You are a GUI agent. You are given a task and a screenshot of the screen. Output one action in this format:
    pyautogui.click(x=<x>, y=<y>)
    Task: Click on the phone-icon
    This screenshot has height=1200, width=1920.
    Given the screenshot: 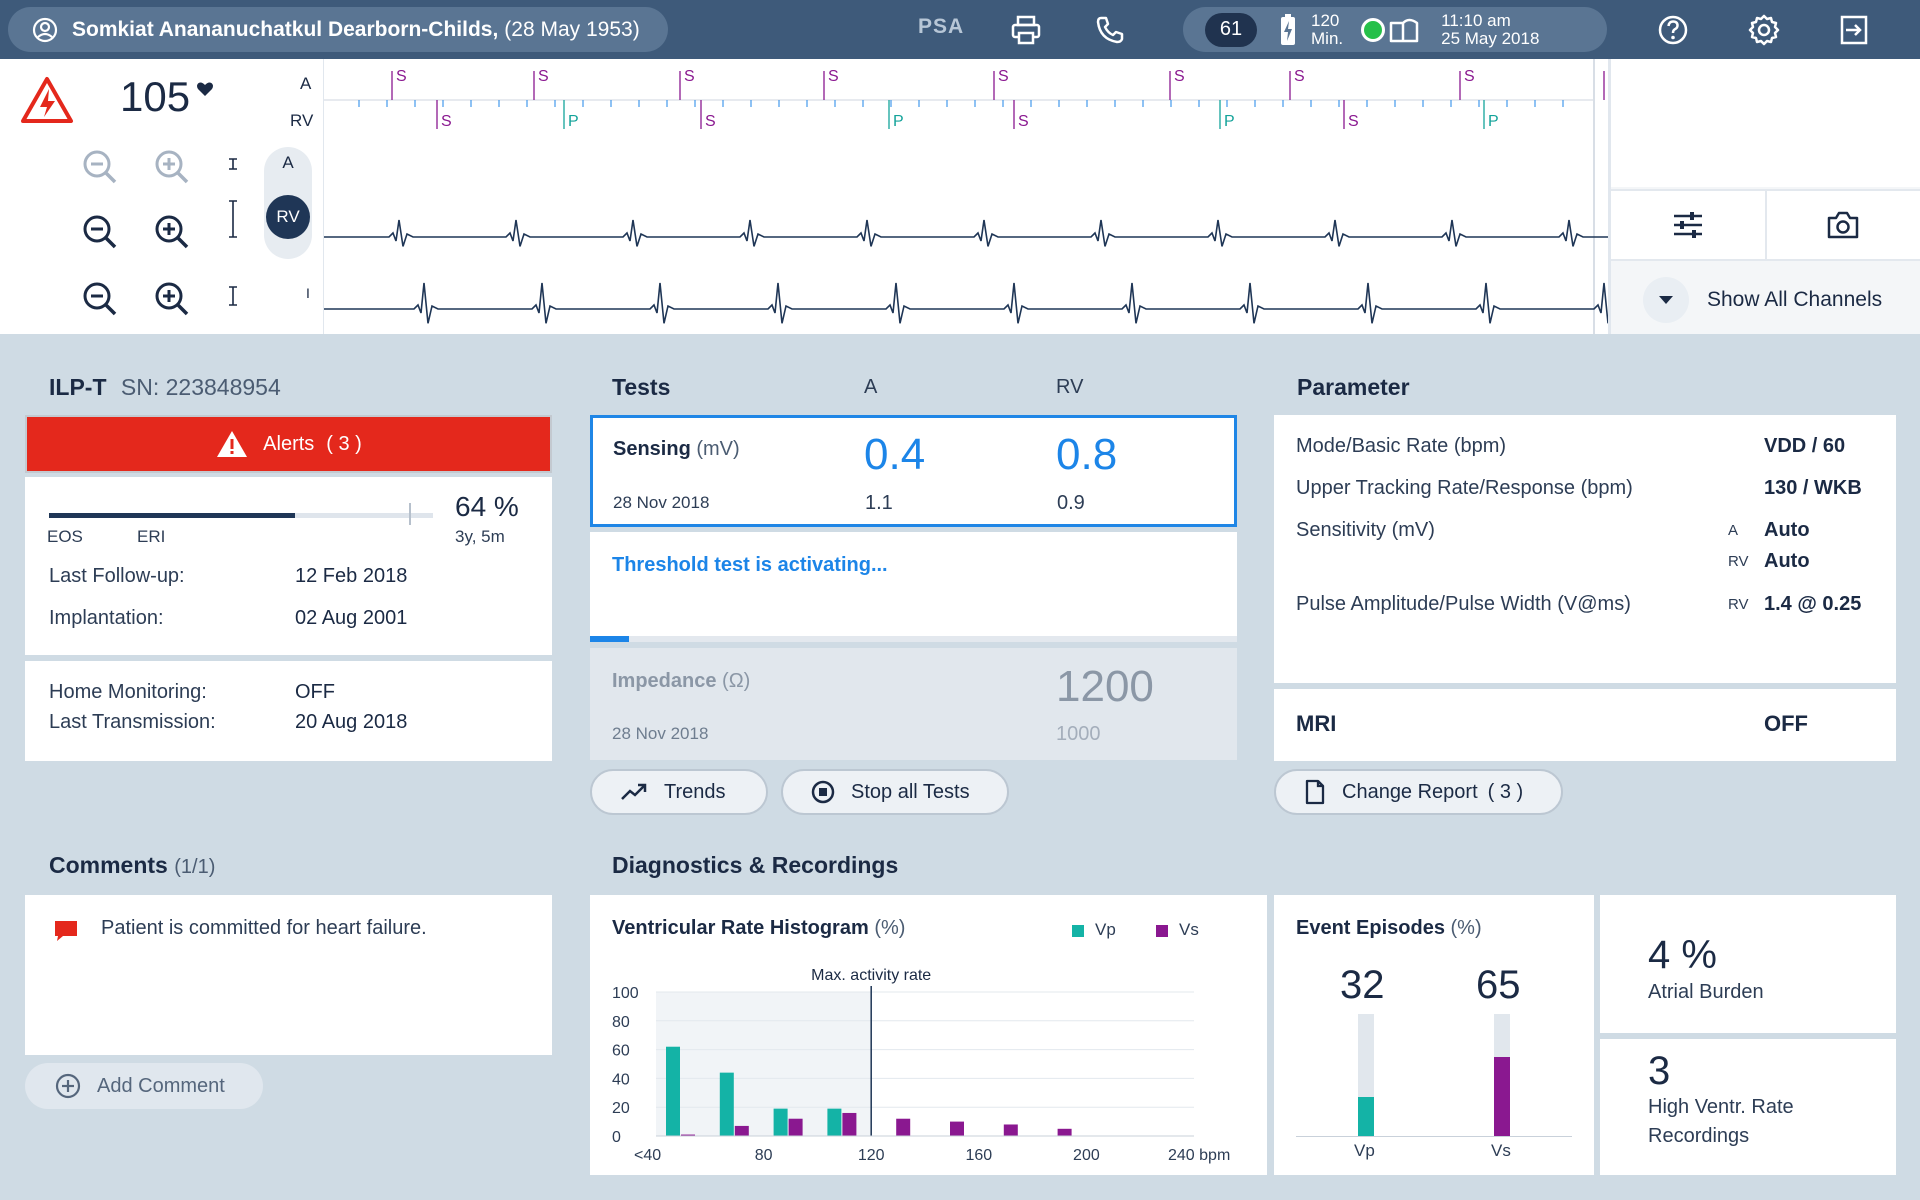 What is the action you would take?
    pyautogui.click(x=1110, y=30)
    